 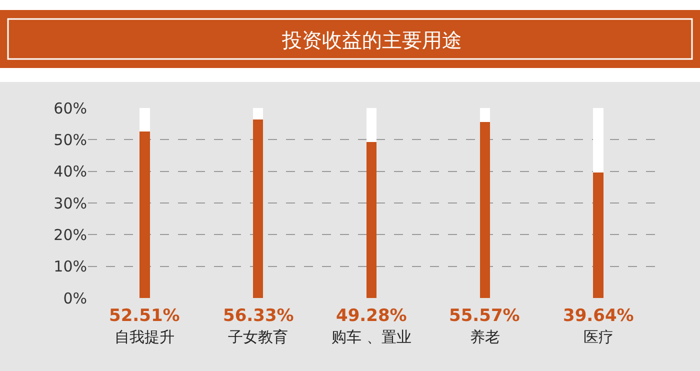 I want to click on y-tick-label: 10%, so click(x=70, y=267).